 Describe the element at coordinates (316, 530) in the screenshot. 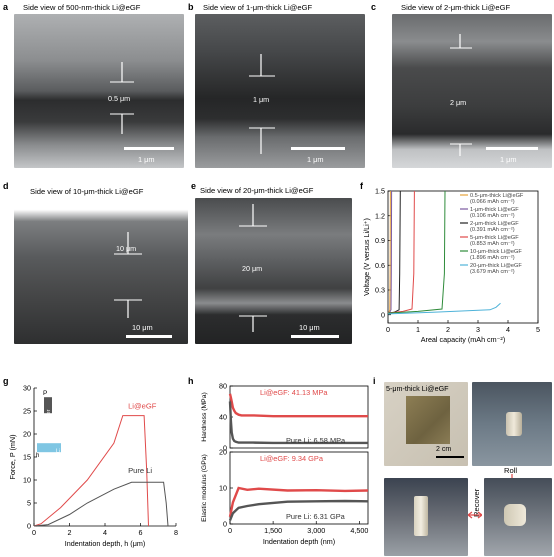

I see `chart-h-xtick-label: 3,000` at that location.